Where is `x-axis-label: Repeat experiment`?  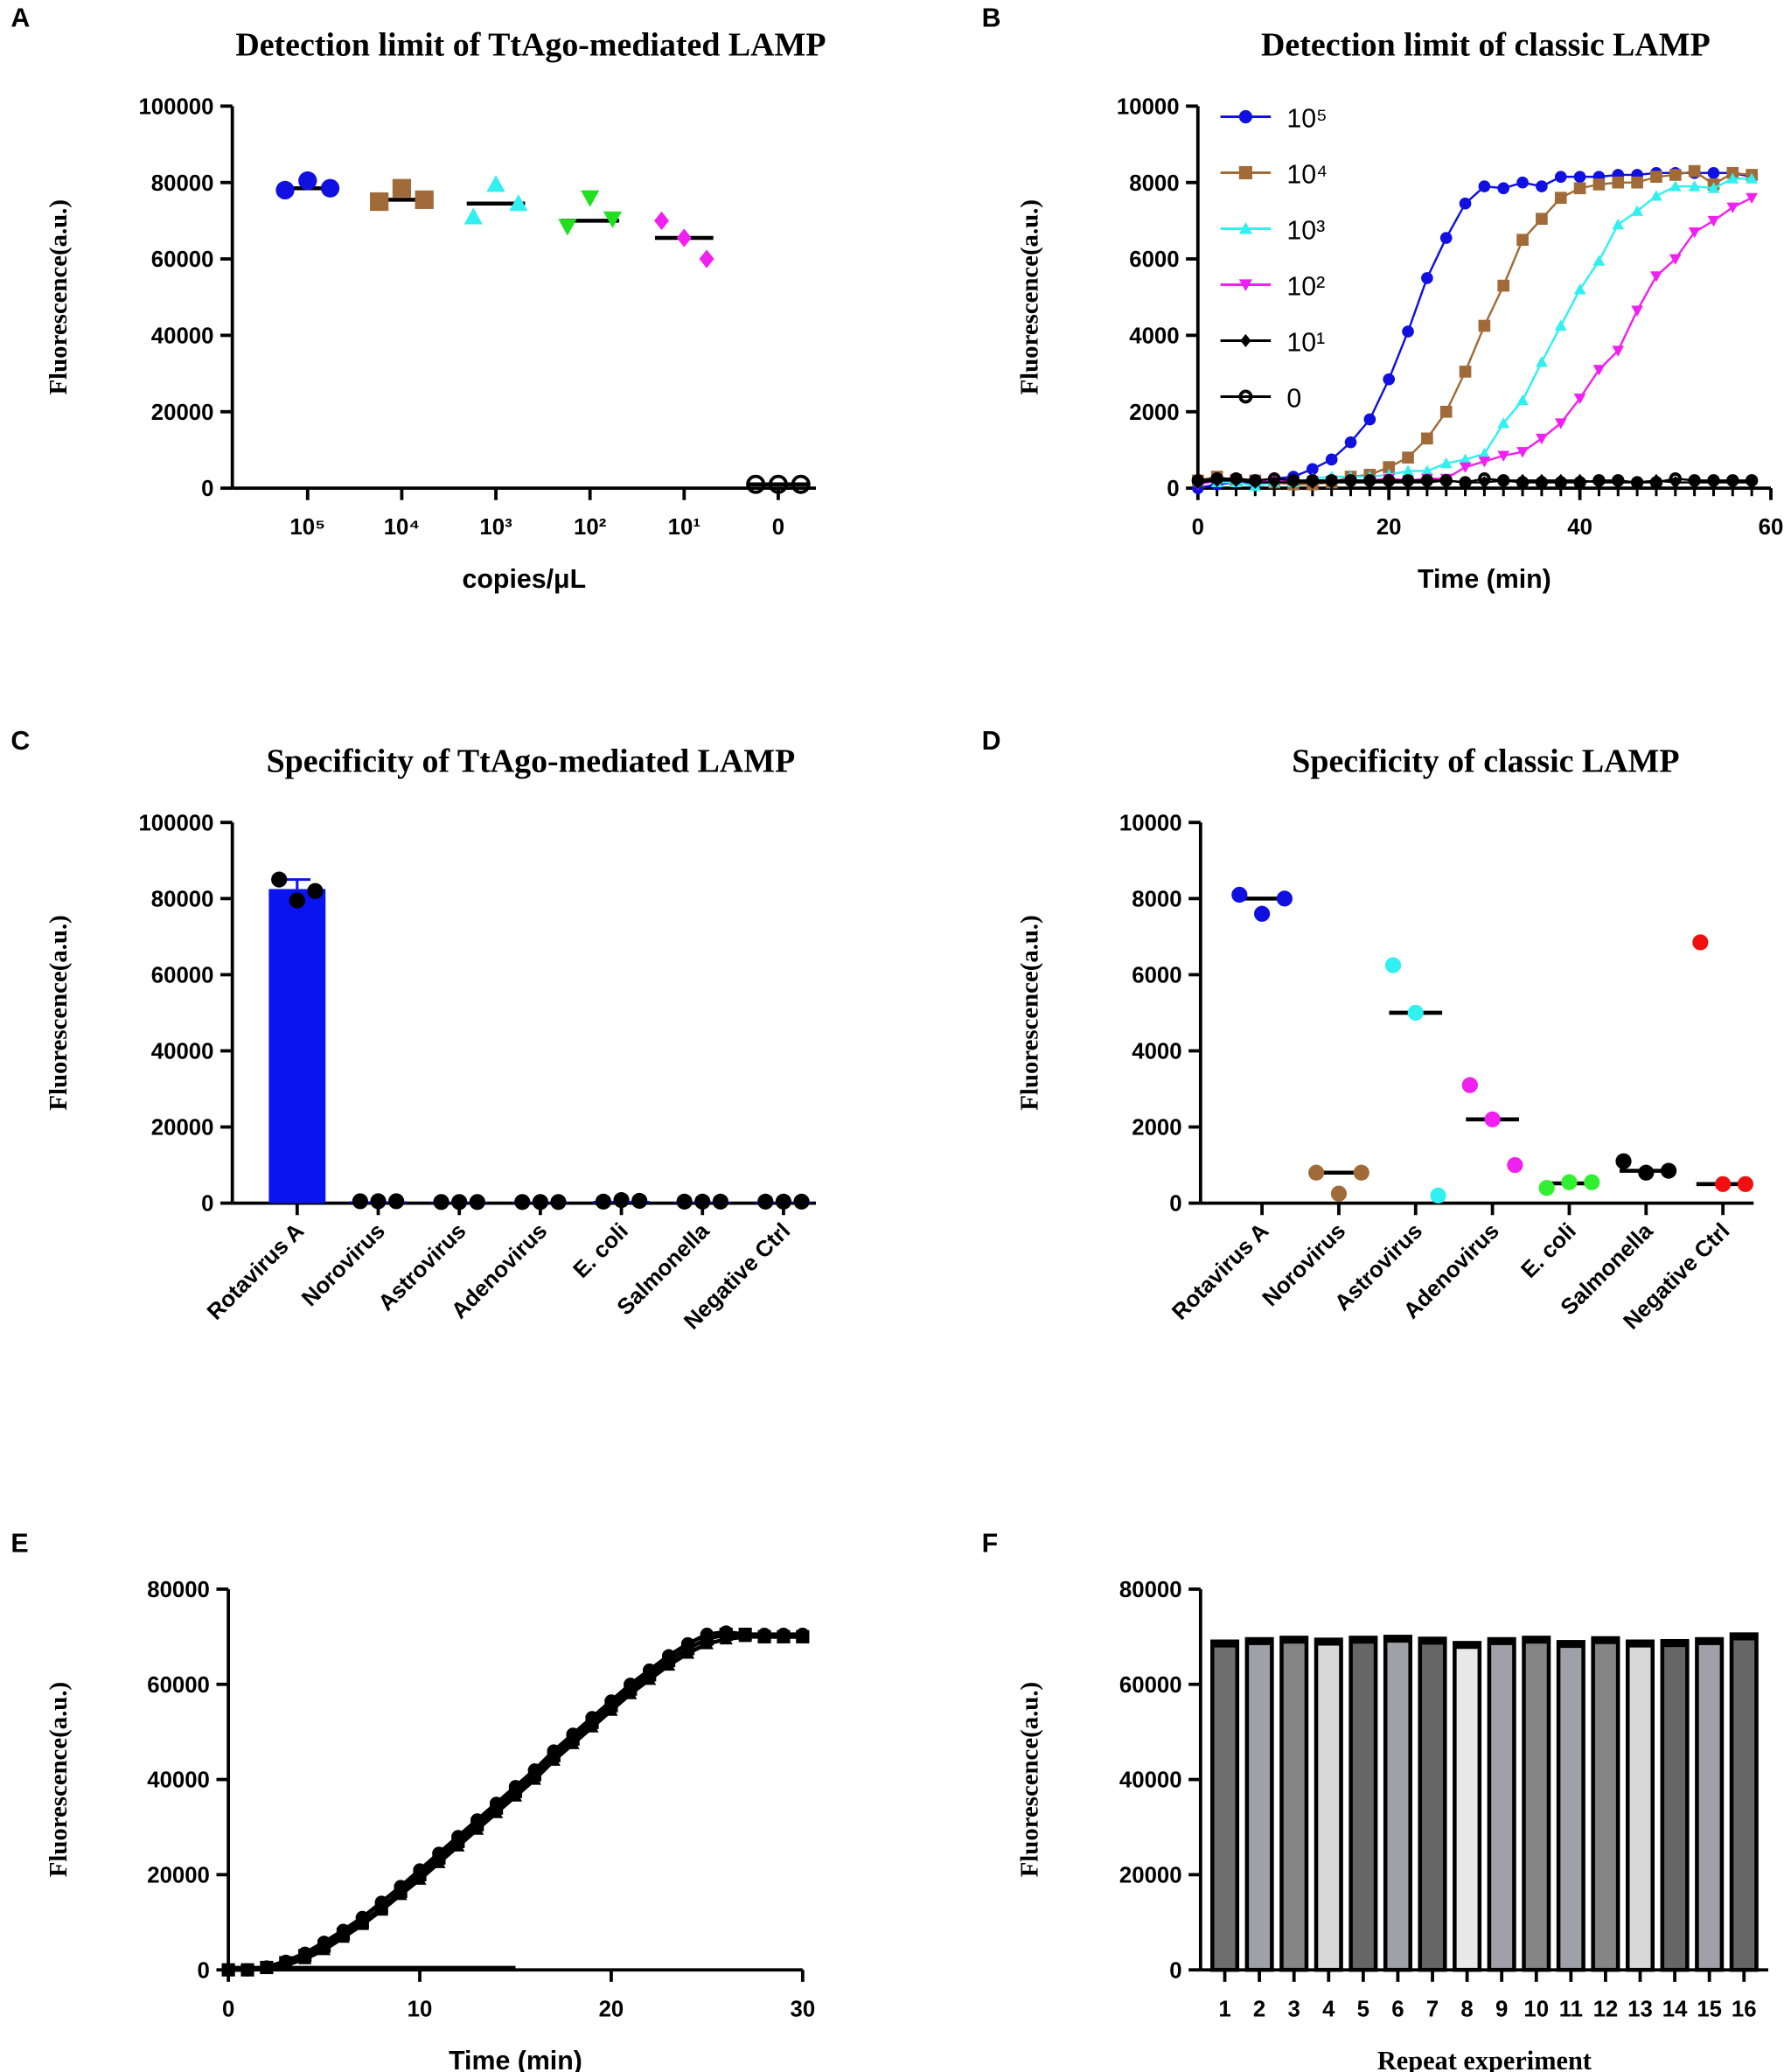 x-axis-label: Repeat experiment is located at coordinates (1484, 2059).